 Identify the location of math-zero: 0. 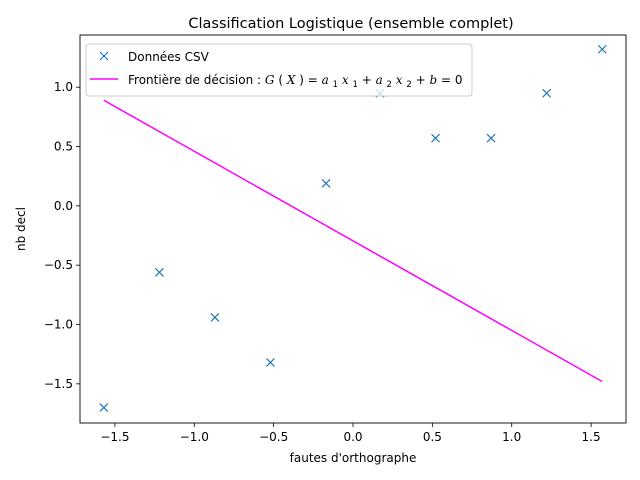
(459, 80).